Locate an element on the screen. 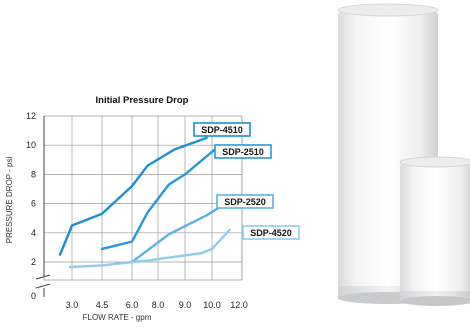  y-tick-label: 2 is located at coordinates (33, 262).